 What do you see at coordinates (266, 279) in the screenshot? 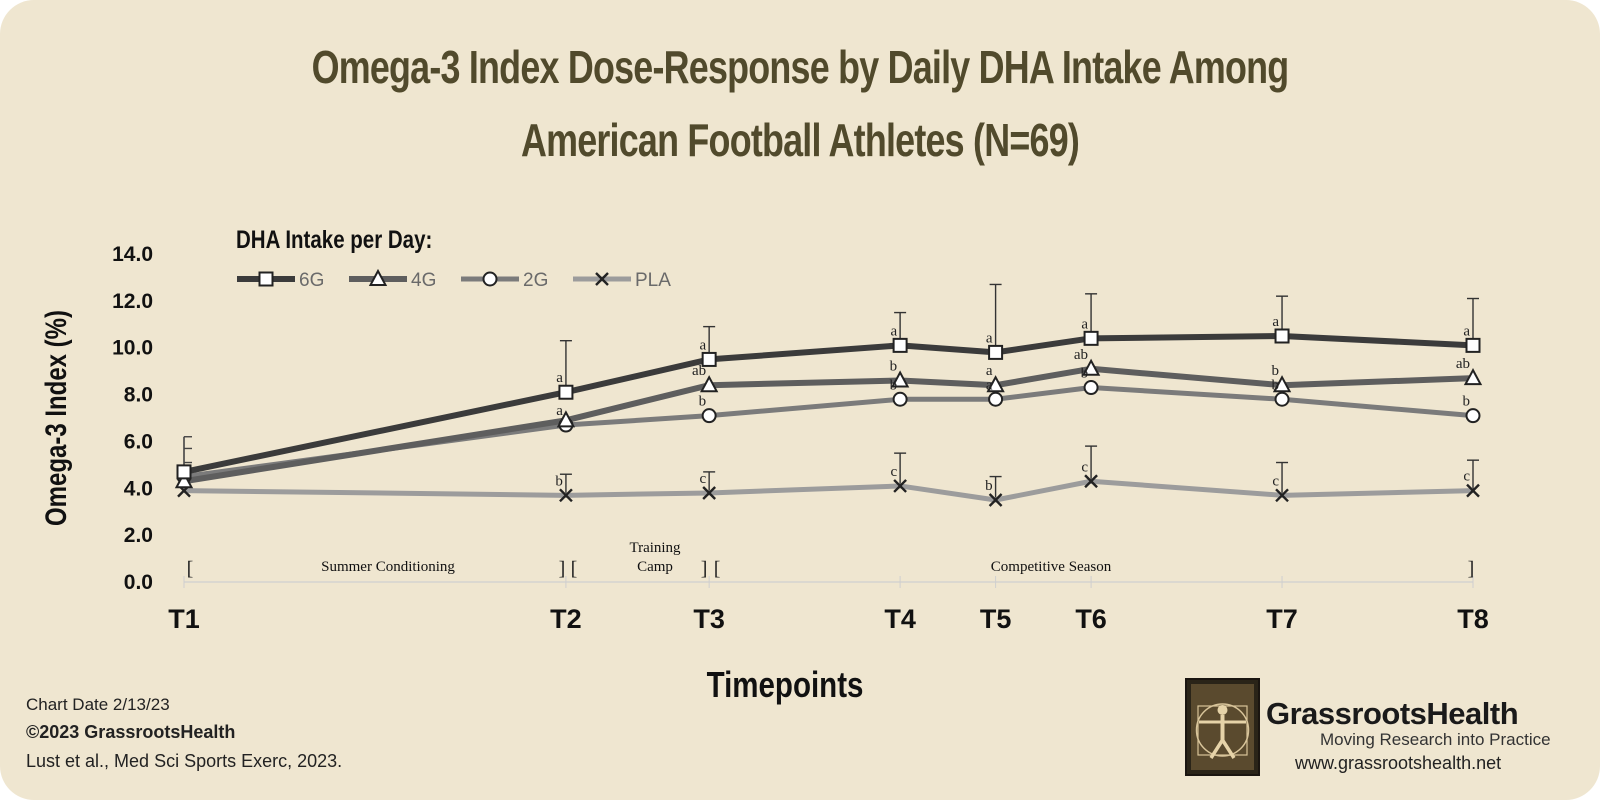
I see `legend-marker-6g` at bounding box center [266, 279].